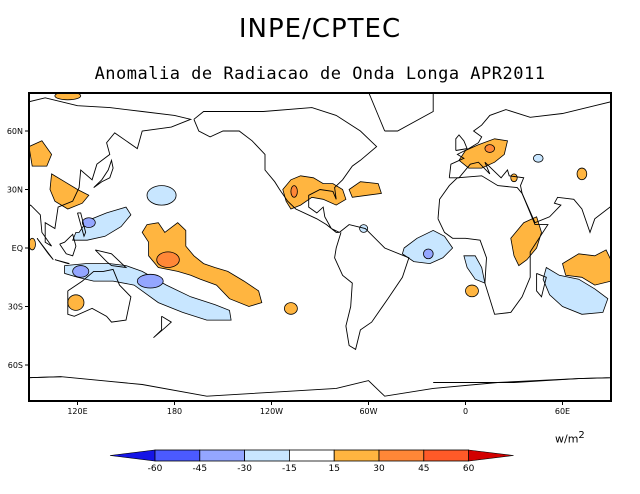 This screenshot has width=640, height=494. I want to click on lat-tick-label: EQ, so click(17, 248).